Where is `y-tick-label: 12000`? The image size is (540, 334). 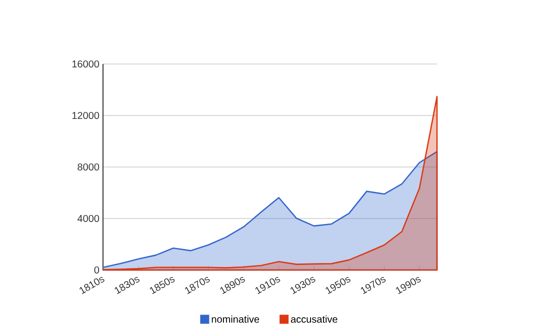 y-tick-label: 12000 is located at coordinates (86, 116).